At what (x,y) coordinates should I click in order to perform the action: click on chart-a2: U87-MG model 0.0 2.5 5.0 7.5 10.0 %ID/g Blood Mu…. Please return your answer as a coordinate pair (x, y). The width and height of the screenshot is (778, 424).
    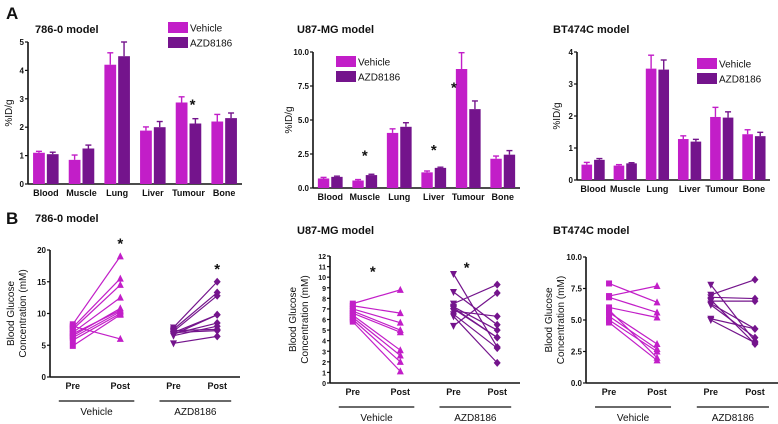
    Looking at the image, I should click on (402, 113).